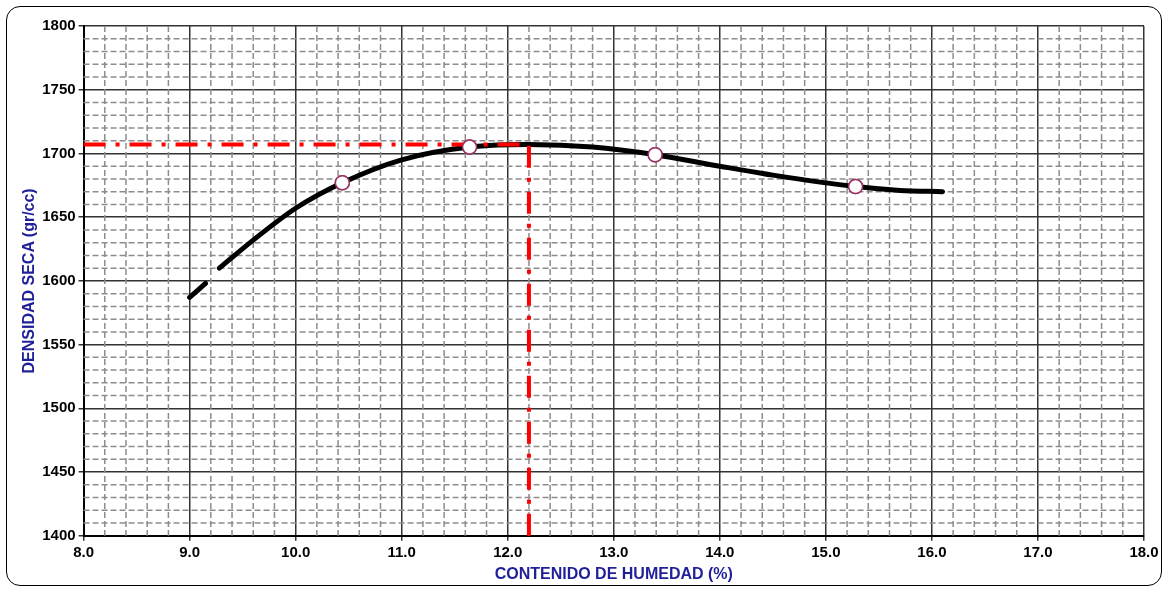  What do you see at coordinates (59, 25) in the screenshot?
I see `y-tick-label: 1800` at bounding box center [59, 25].